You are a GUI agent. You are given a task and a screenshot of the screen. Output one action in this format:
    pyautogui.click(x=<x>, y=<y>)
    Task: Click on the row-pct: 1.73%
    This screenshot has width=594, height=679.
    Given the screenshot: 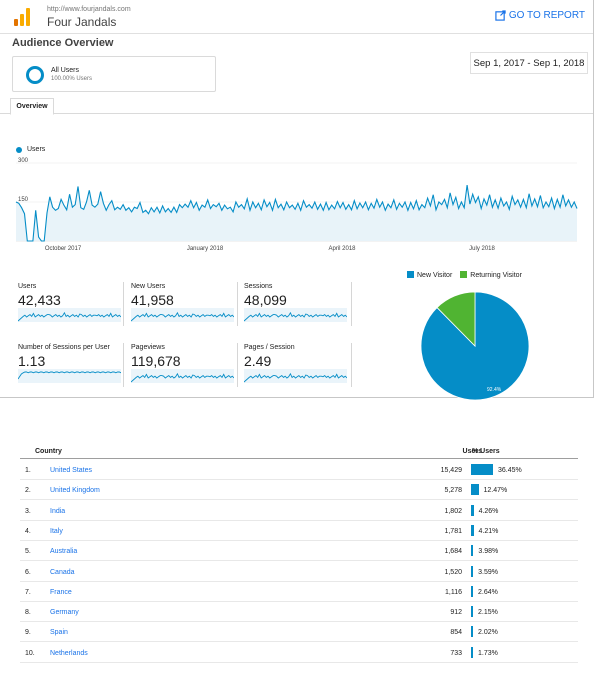 What is the action you would take?
    pyautogui.click(x=488, y=653)
    